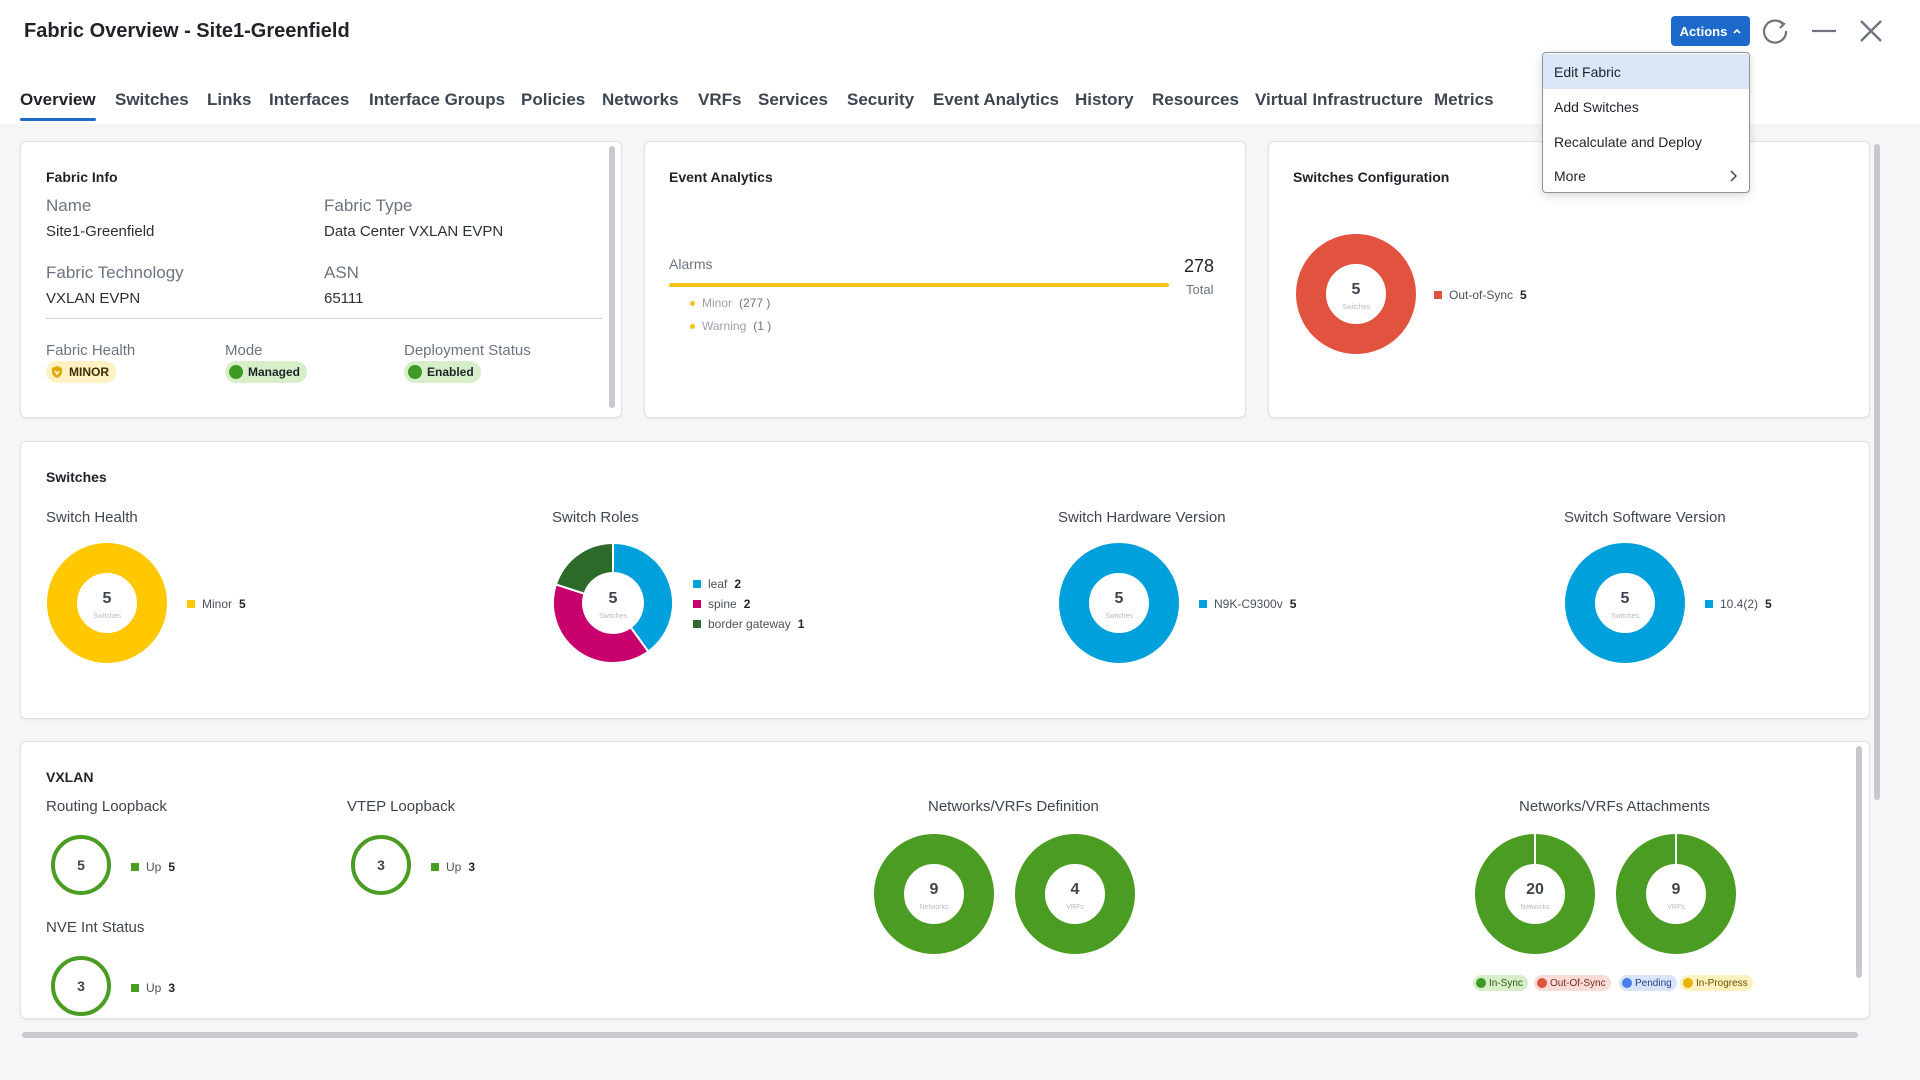 The width and height of the screenshot is (1920, 1080). I want to click on definition-vrfs-donut: 4 VRFs, so click(1075, 894).